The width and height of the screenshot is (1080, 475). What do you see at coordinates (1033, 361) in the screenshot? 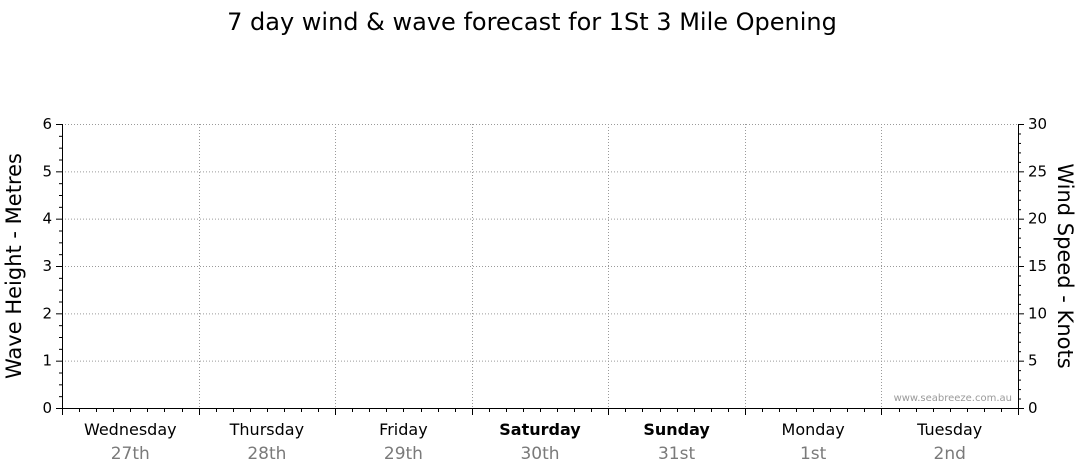
I see `right-tick-label: 5` at bounding box center [1033, 361].